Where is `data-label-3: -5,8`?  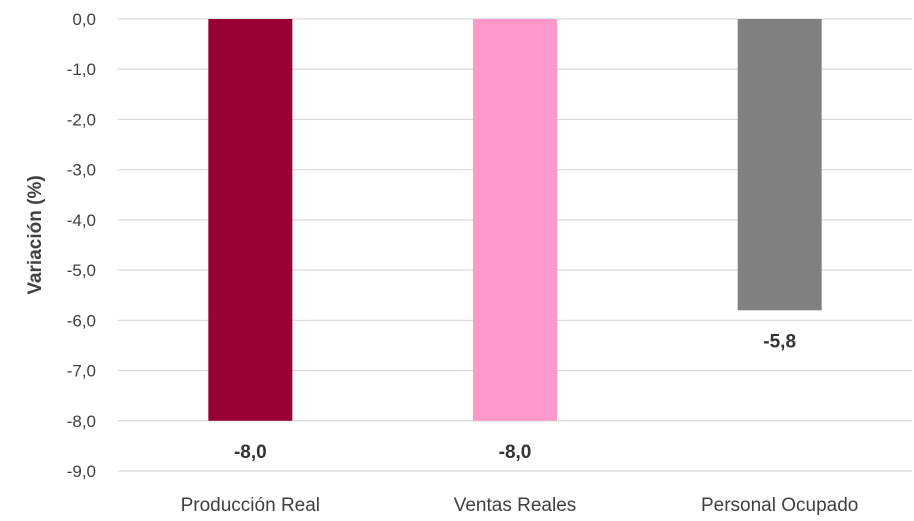
data-label-3: -5,8 is located at coordinates (779, 341).